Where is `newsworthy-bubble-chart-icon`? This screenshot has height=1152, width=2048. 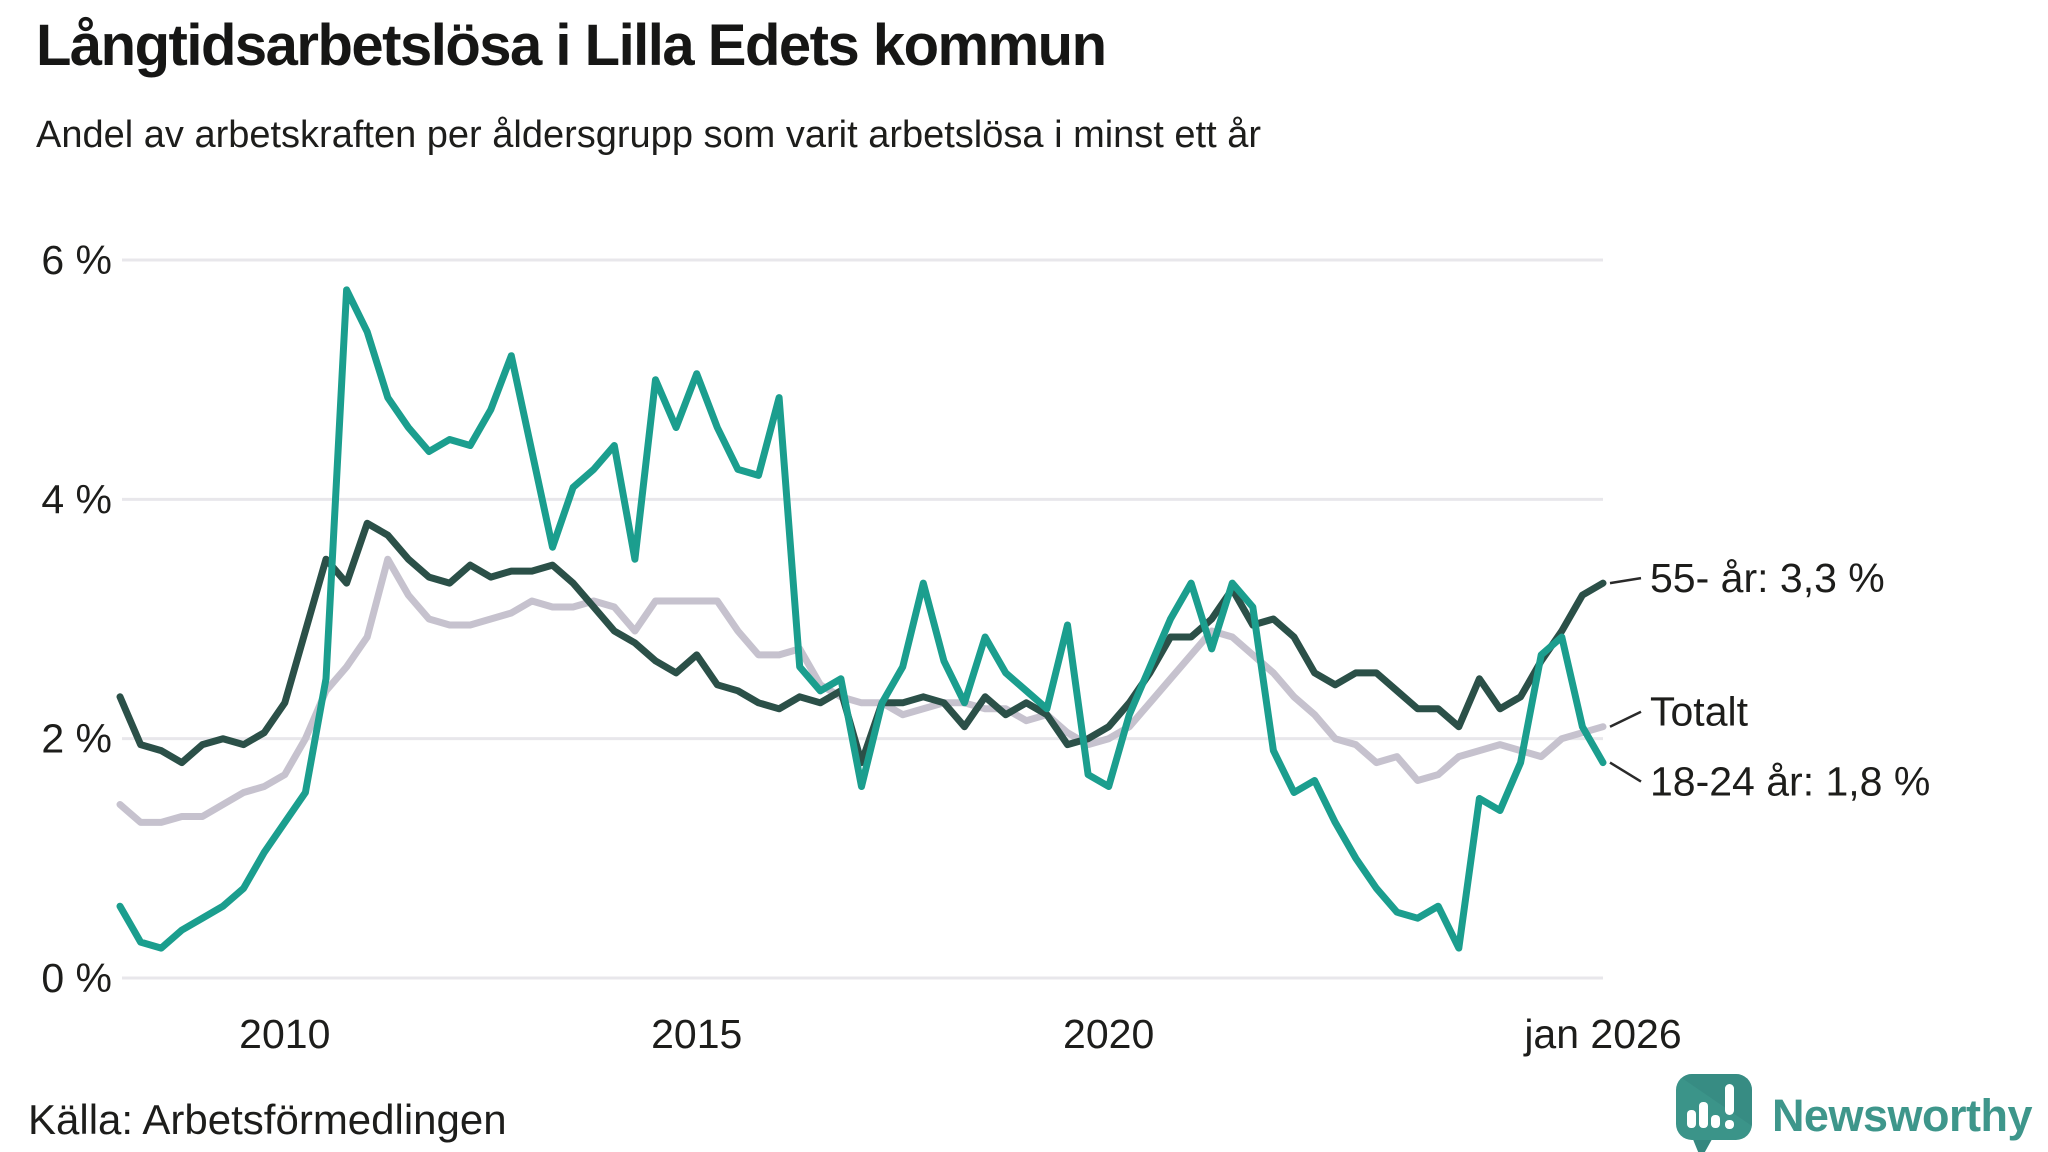 newsworthy-bubble-chart-icon is located at coordinates (1713, 1113).